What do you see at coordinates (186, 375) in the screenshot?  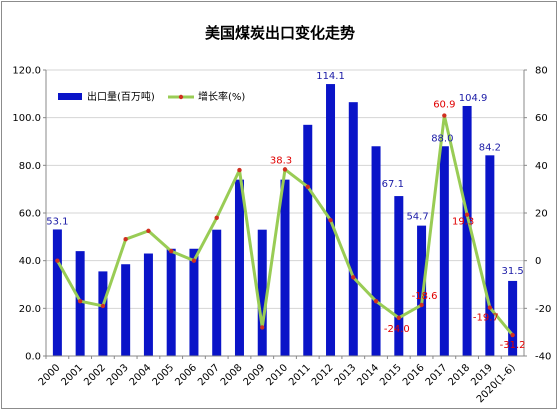 I see `x-tick-label: 2006` at bounding box center [186, 375].